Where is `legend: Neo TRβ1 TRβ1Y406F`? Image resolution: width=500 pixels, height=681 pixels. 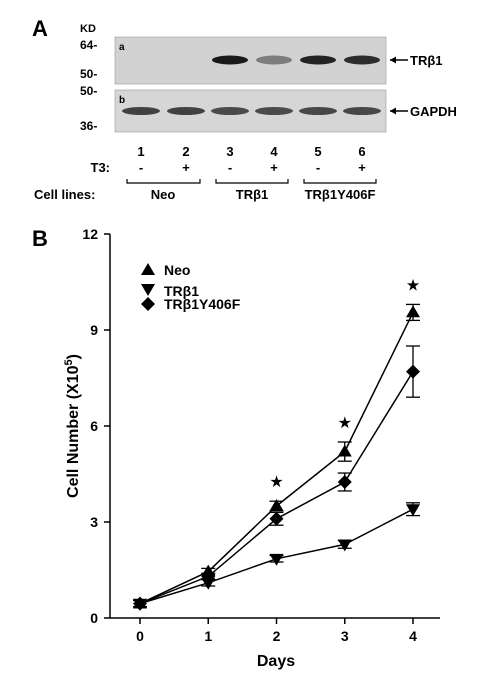
legend: Neo TRβ1 TRβ1Y406F is located at coordinates (191, 287).